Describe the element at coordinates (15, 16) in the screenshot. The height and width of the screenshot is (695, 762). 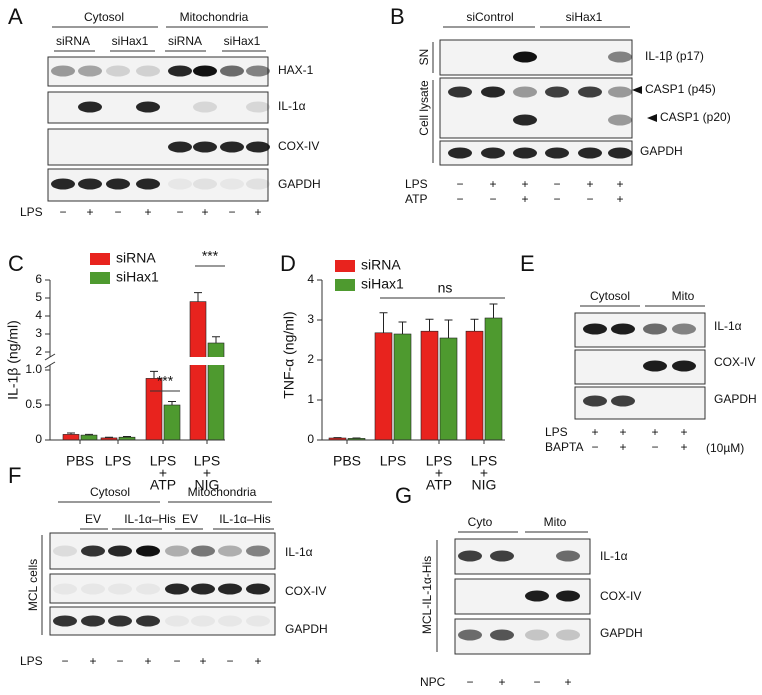
I see `panel-letter: A` at that location.